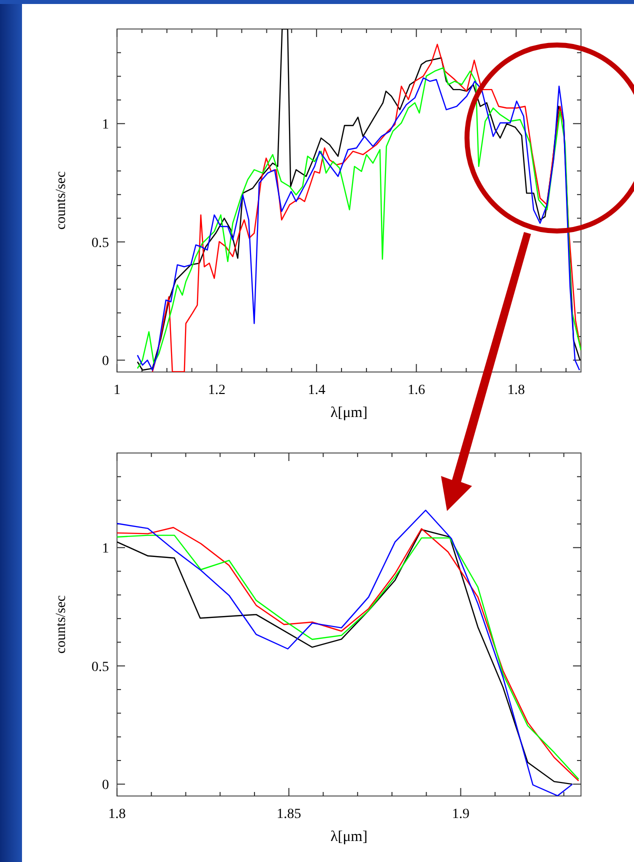 The image size is (634, 862). Describe the element at coordinates (317, 390) in the screenshot. I see `x-tick-label: 1.4` at that location.